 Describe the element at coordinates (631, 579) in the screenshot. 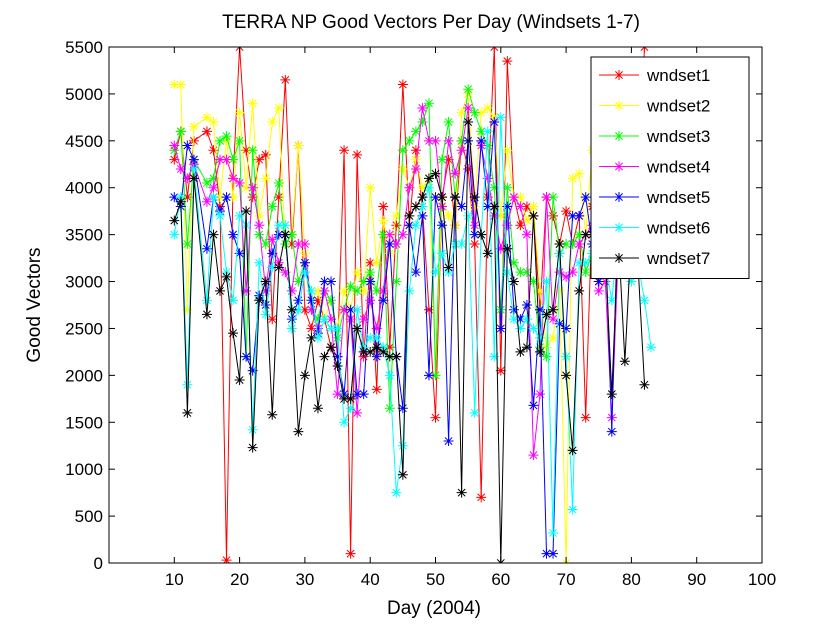

I see `x-tick-label: 80` at that location.